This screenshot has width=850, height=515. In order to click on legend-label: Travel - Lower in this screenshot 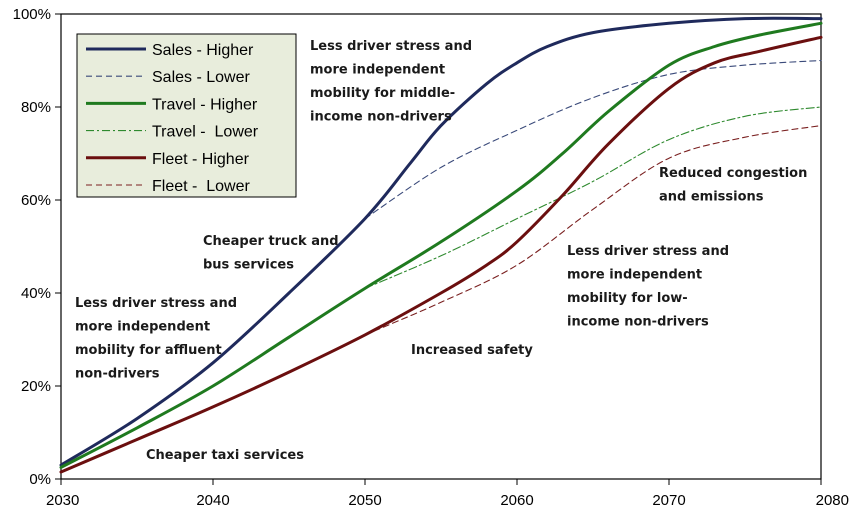, I will do `click(205, 132)`.